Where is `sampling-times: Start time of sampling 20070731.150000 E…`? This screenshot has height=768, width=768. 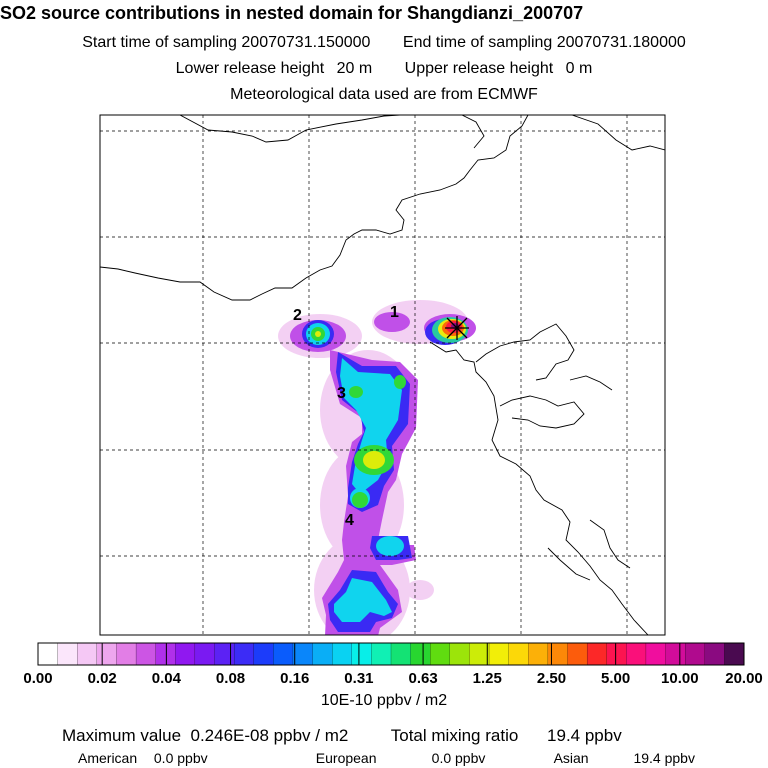 sampling-times: Start time of sampling 20070731.150000 E… is located at coordinates (384, 43).